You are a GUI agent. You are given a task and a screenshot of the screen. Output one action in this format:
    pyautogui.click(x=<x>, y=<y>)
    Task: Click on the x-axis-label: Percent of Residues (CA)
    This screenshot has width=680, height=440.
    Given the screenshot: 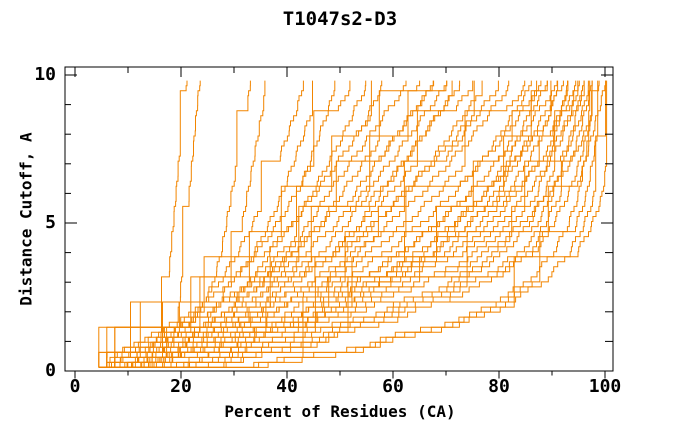 What is the action you would take?
    pyautogui.click(x=340, y=411)
    